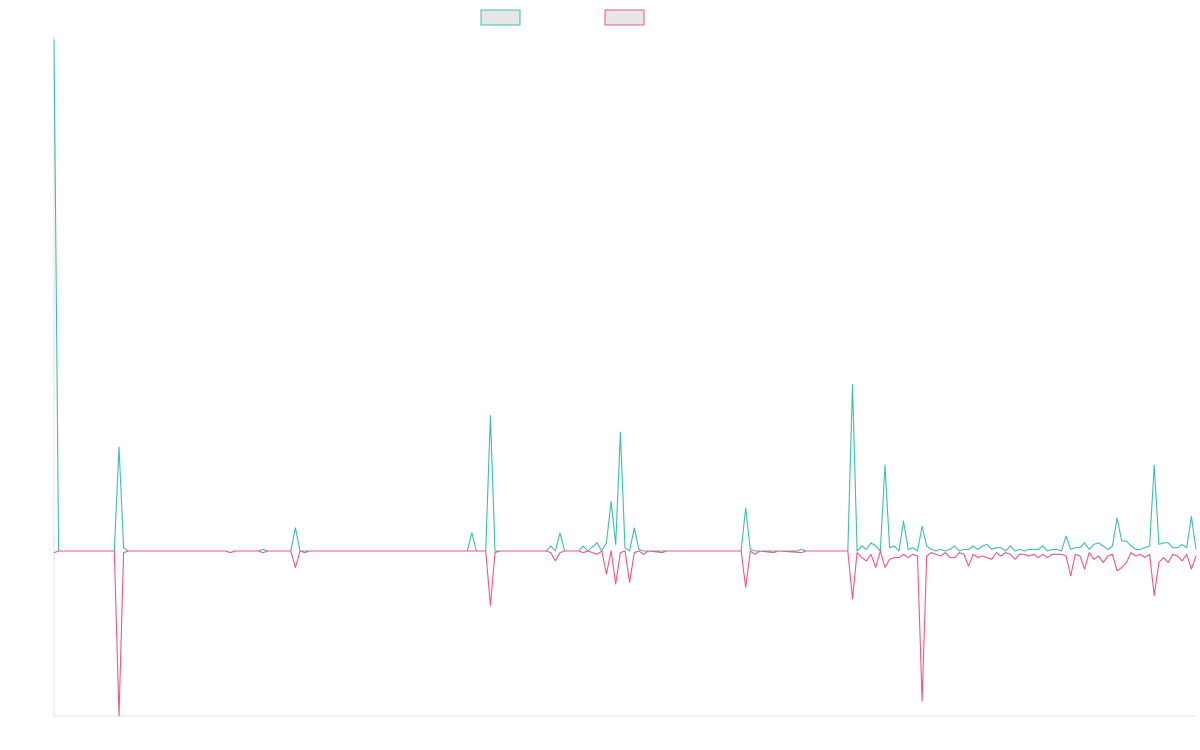 This screenshot has width=1200, height=750. What do you see at coordinates (562, 17) in the screenshot?
I see `legend` at bounding box center [562, 17].